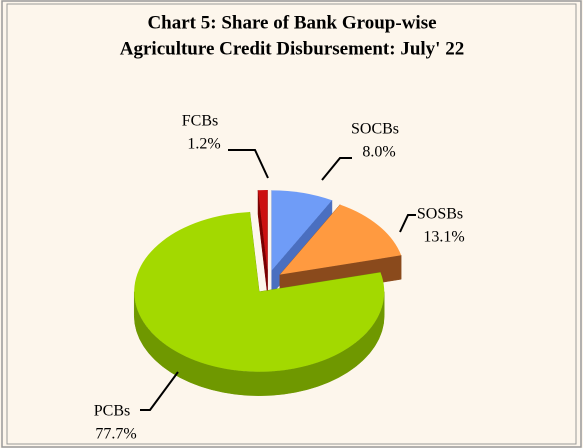 This screenshot has height=448, width=583. I want to click on value-label: 13.1%, so click(443, 237).